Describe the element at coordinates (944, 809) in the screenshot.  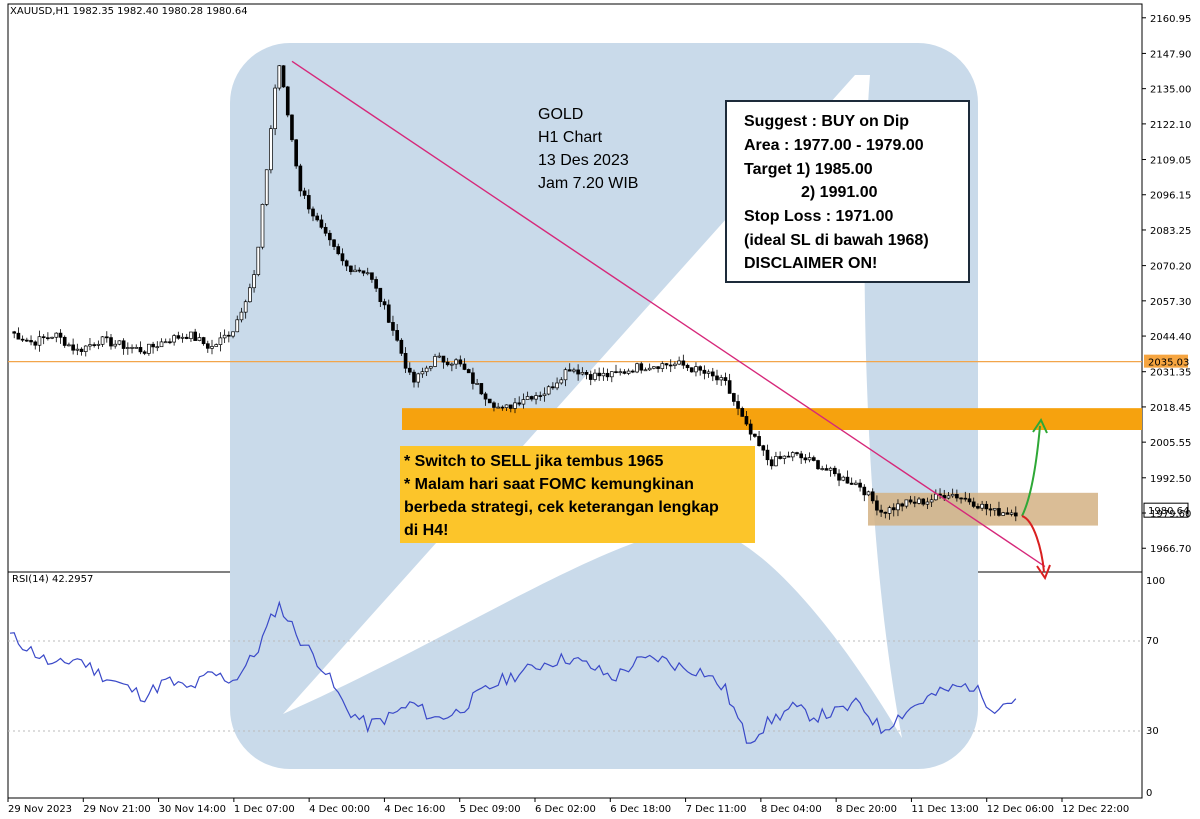
I see `time-tick-label: 11 Dec 13:00` at that location.